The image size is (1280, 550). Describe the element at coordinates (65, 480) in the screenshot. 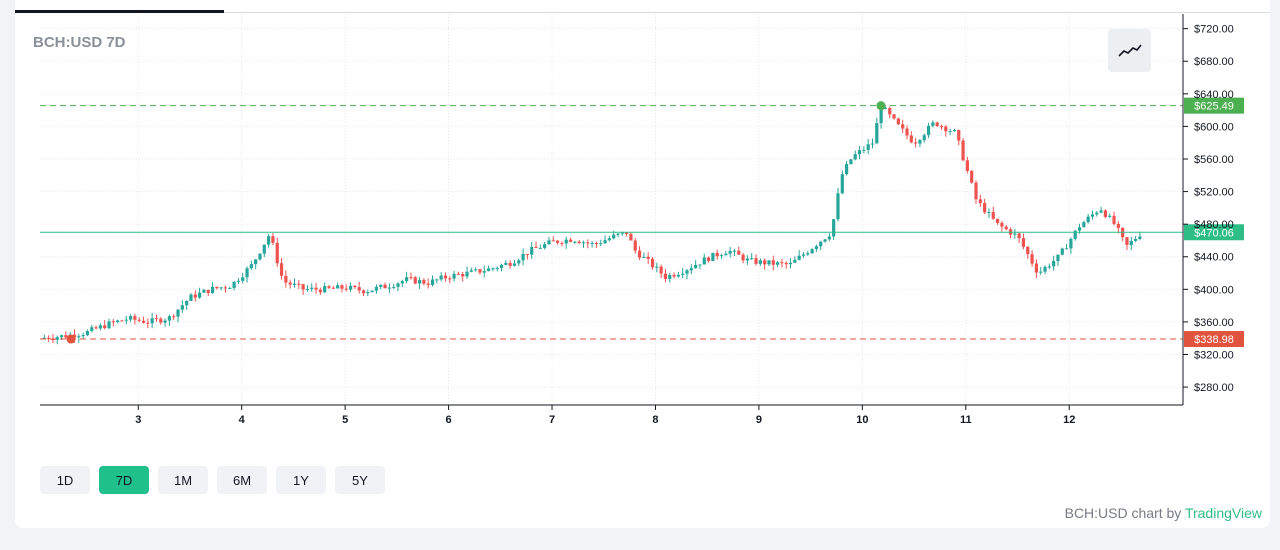

I see `range-button-1d: 1D` at that location.